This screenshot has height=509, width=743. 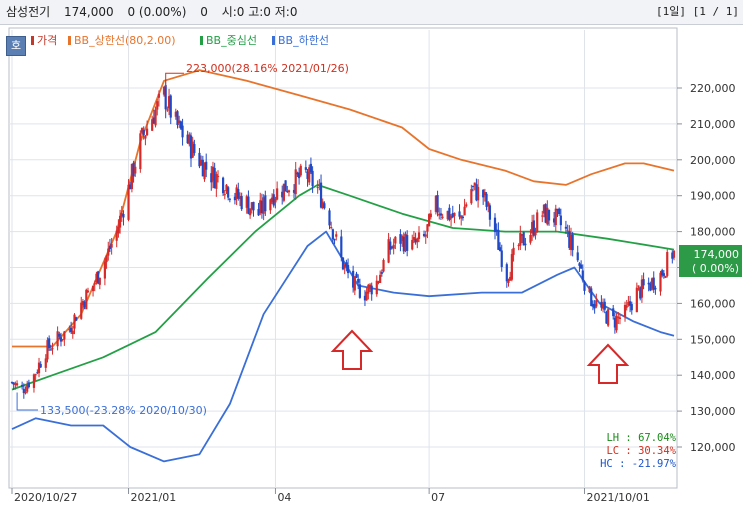 What do you see at coordinates (638, 464) in the screenshot?
I see `stat-hc: HC : -21.97%` at bounding box center [638, 464].